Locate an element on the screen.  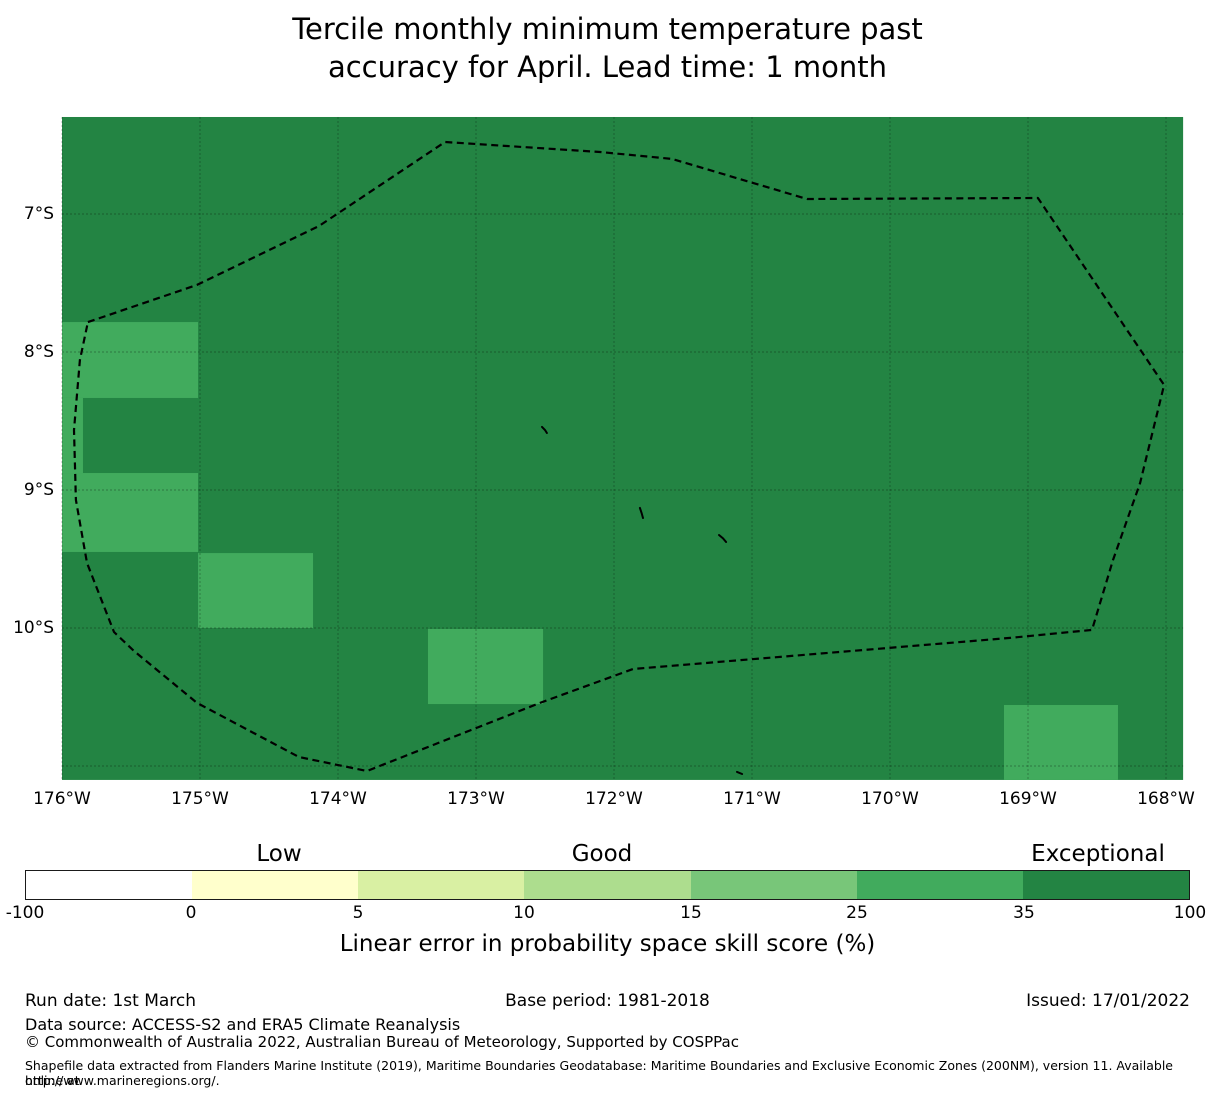
colorbar-tick: 35 is located at coordinates (1024, 913).